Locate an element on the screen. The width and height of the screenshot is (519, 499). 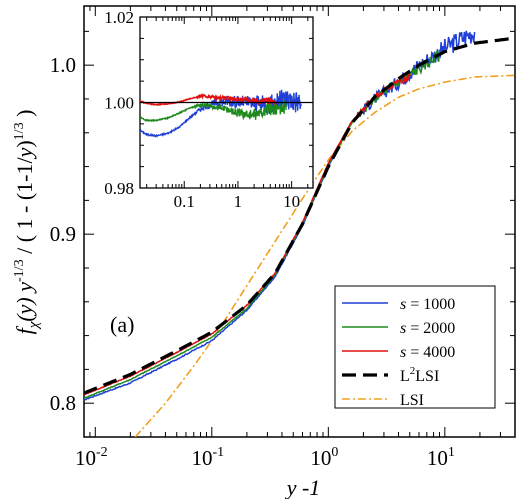
inset-series-group is located at coordinates (226, 113).